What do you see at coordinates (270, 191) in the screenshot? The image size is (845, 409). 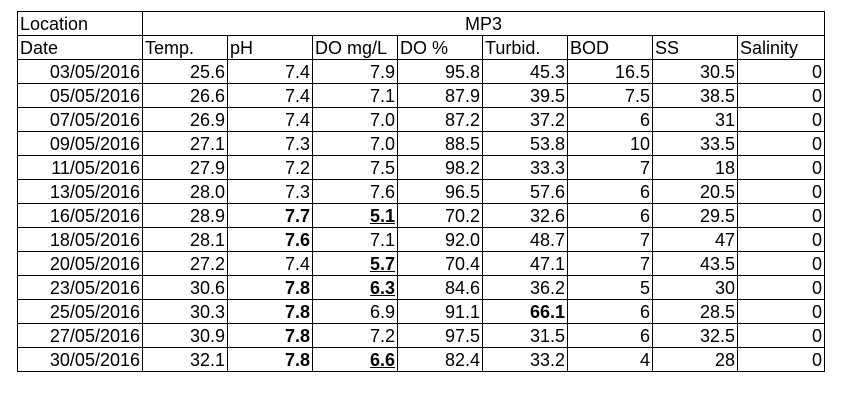 I see `ph-cell: 7.3` at bounding box center [270, 191].